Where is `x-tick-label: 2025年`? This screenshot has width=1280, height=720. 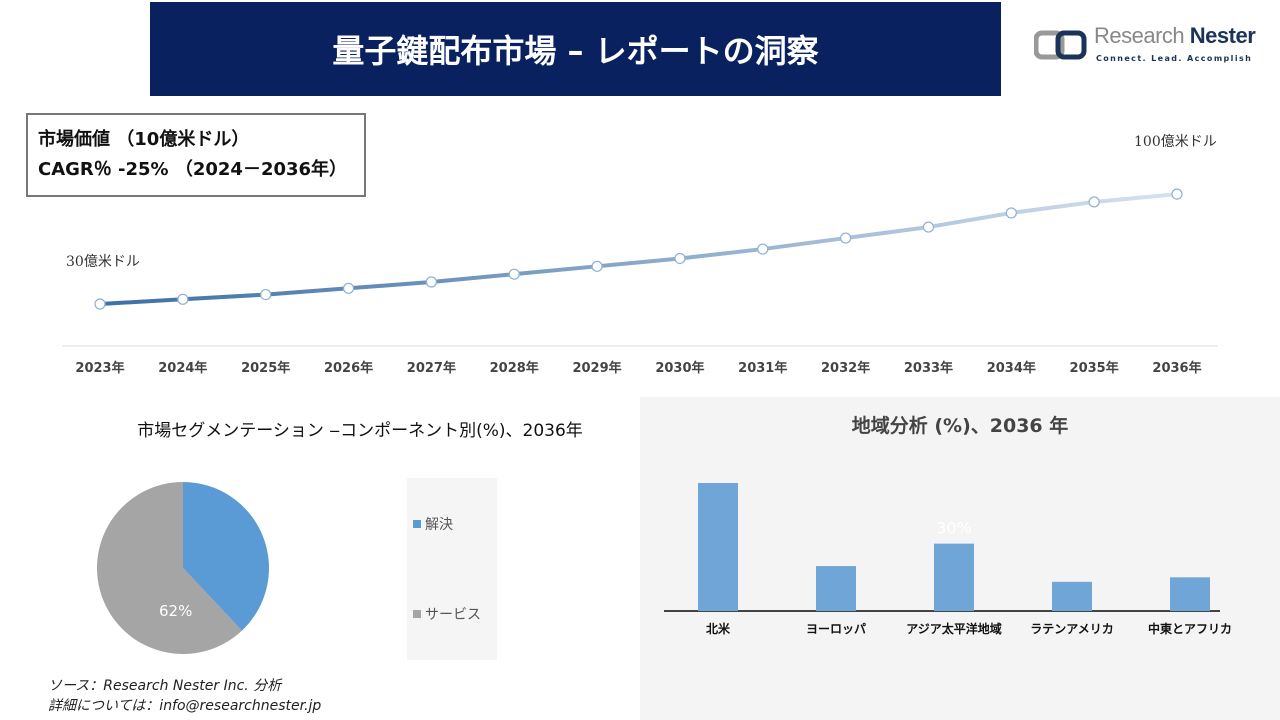
x-tick-label: 2025年 is located at coordinates (265, 368).